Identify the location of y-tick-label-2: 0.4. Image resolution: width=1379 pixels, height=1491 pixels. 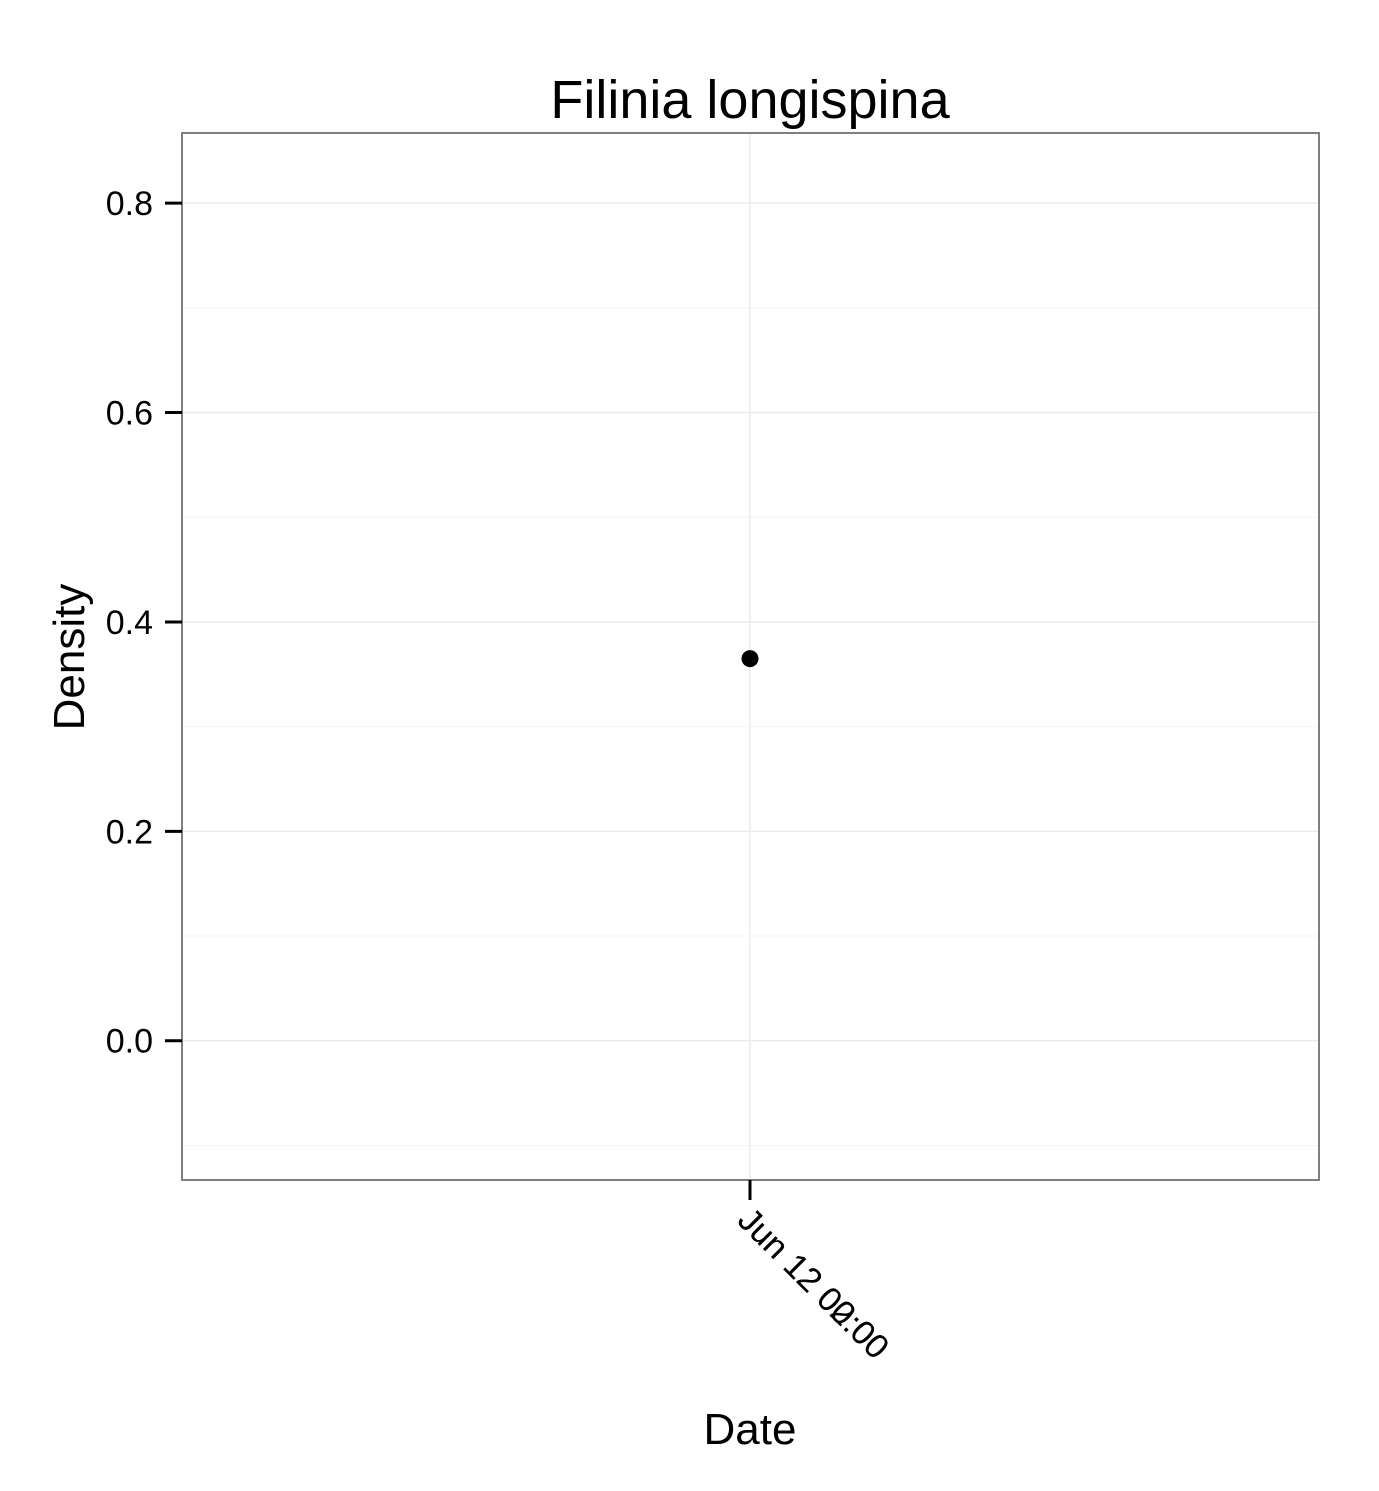
(129, 623).